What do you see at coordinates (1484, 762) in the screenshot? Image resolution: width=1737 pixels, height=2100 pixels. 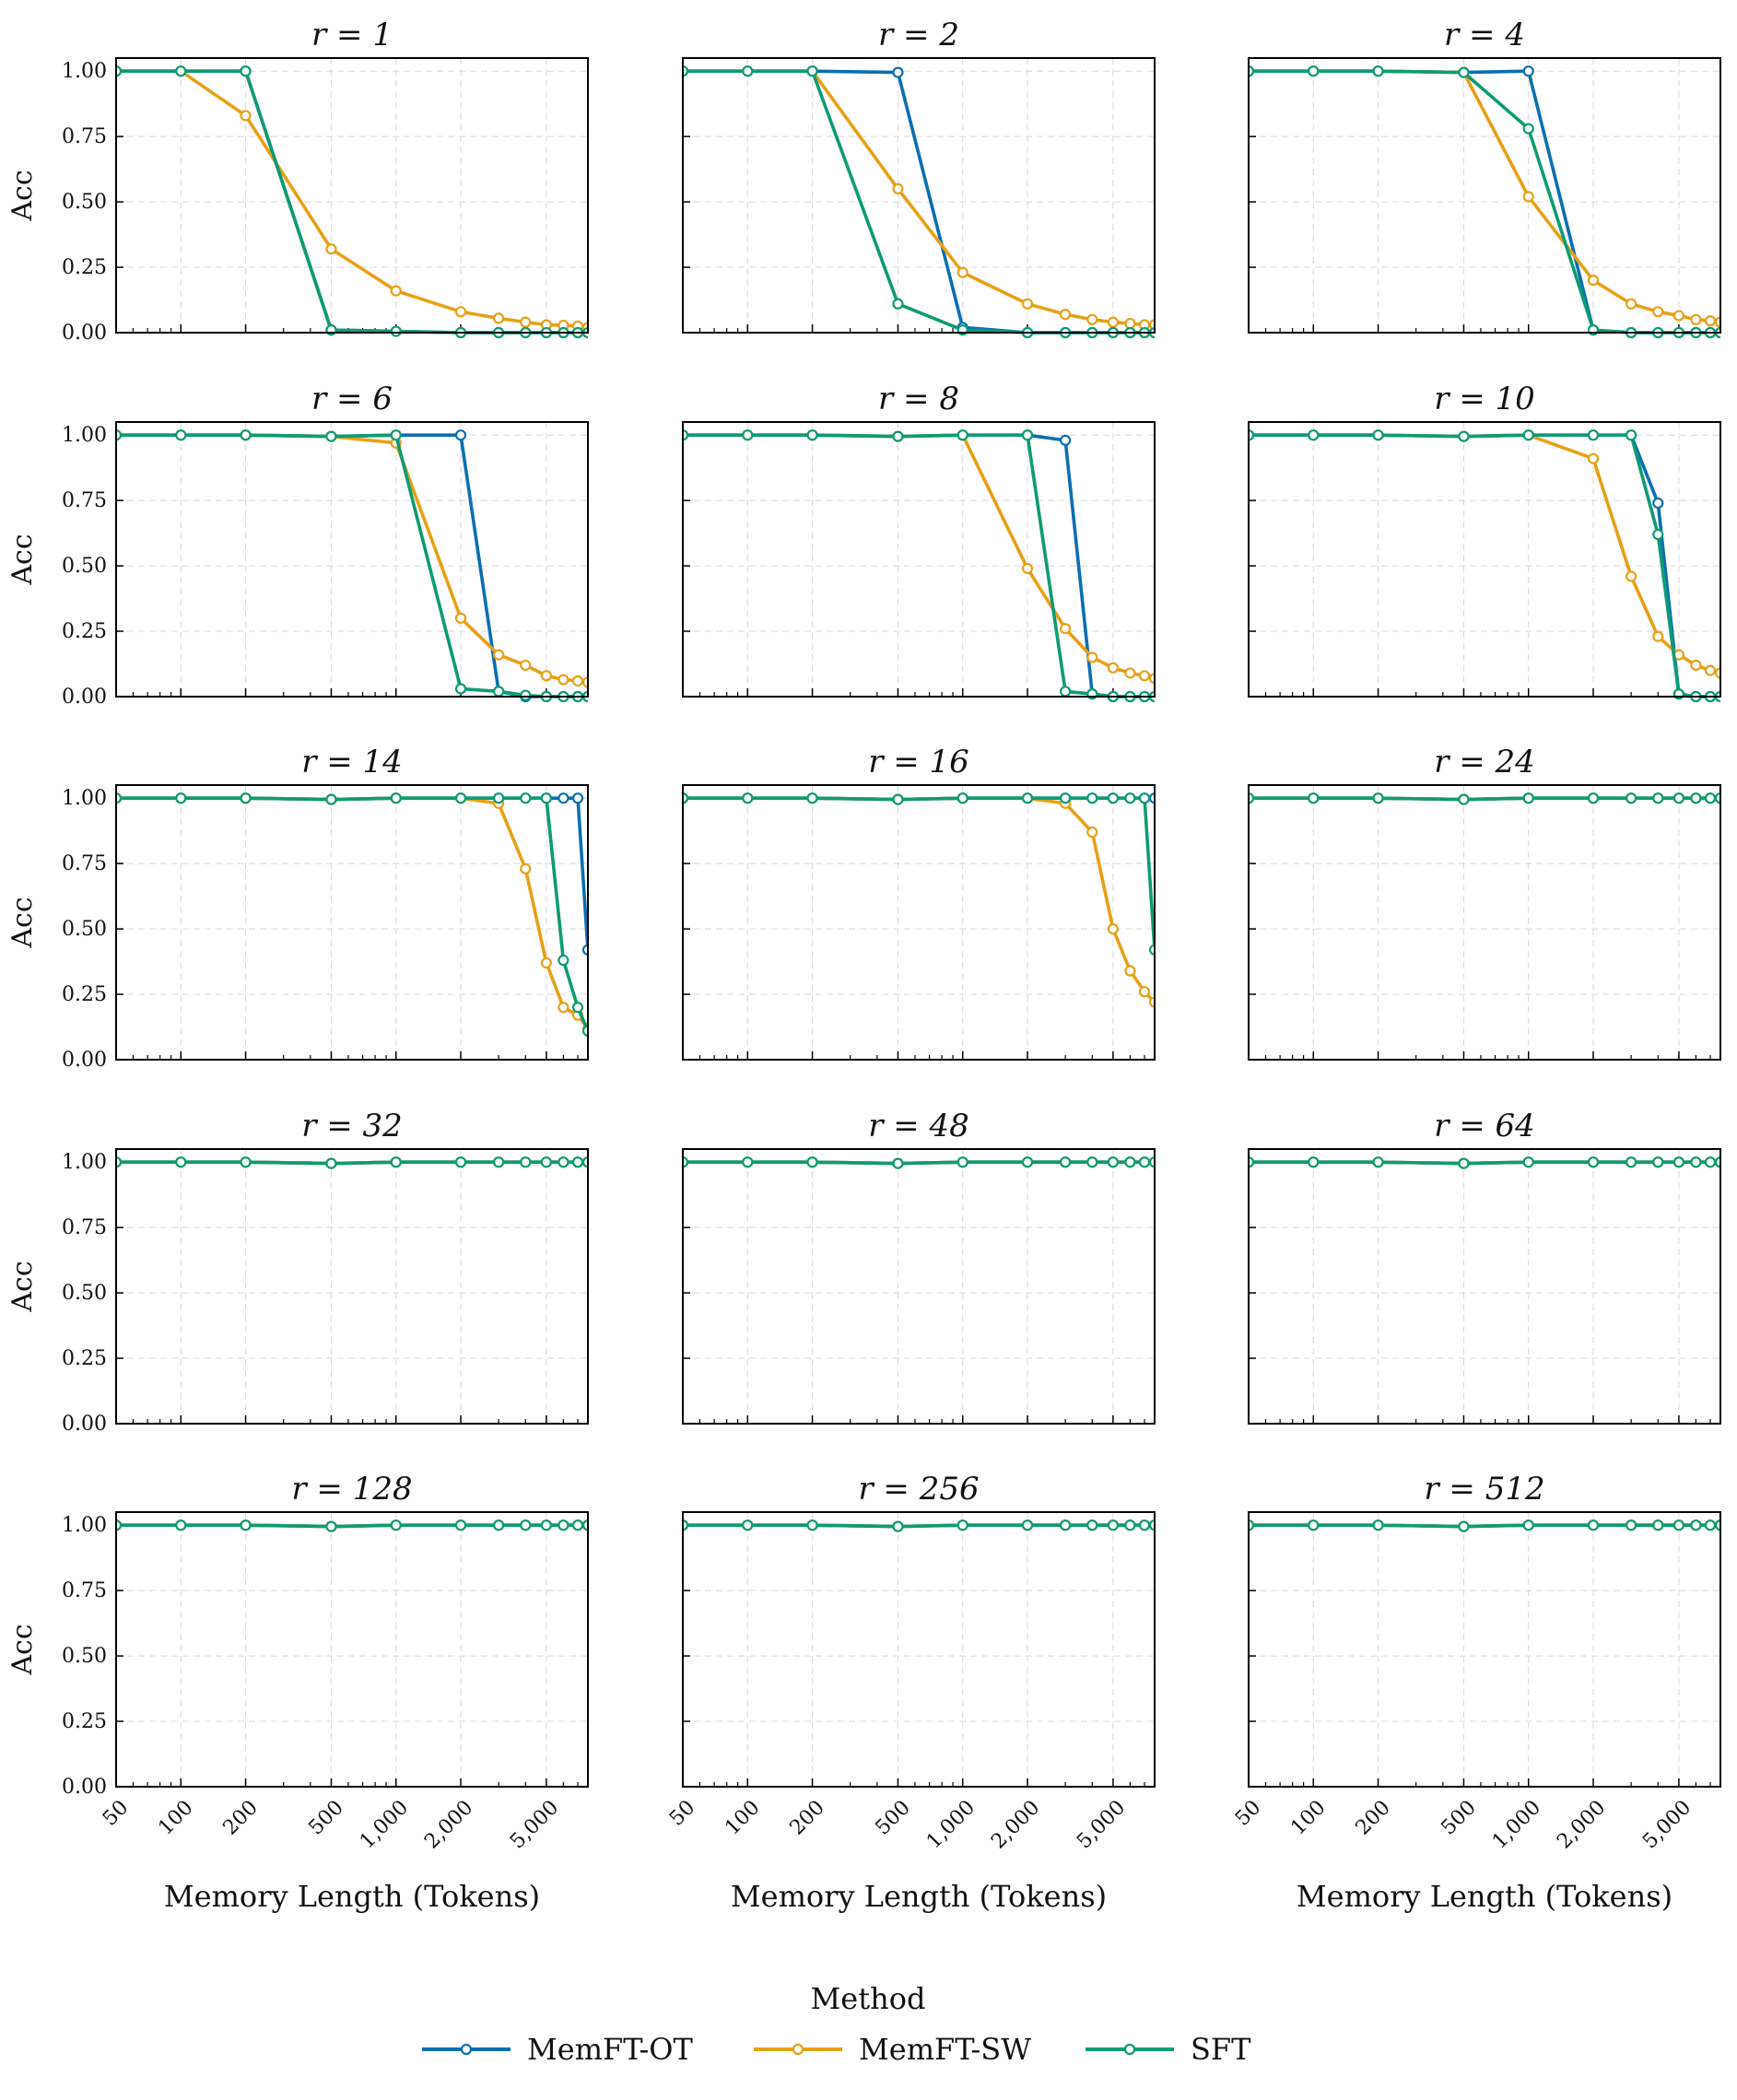 I see `panel-title: r = 24` at bounding box center [1484, 762].